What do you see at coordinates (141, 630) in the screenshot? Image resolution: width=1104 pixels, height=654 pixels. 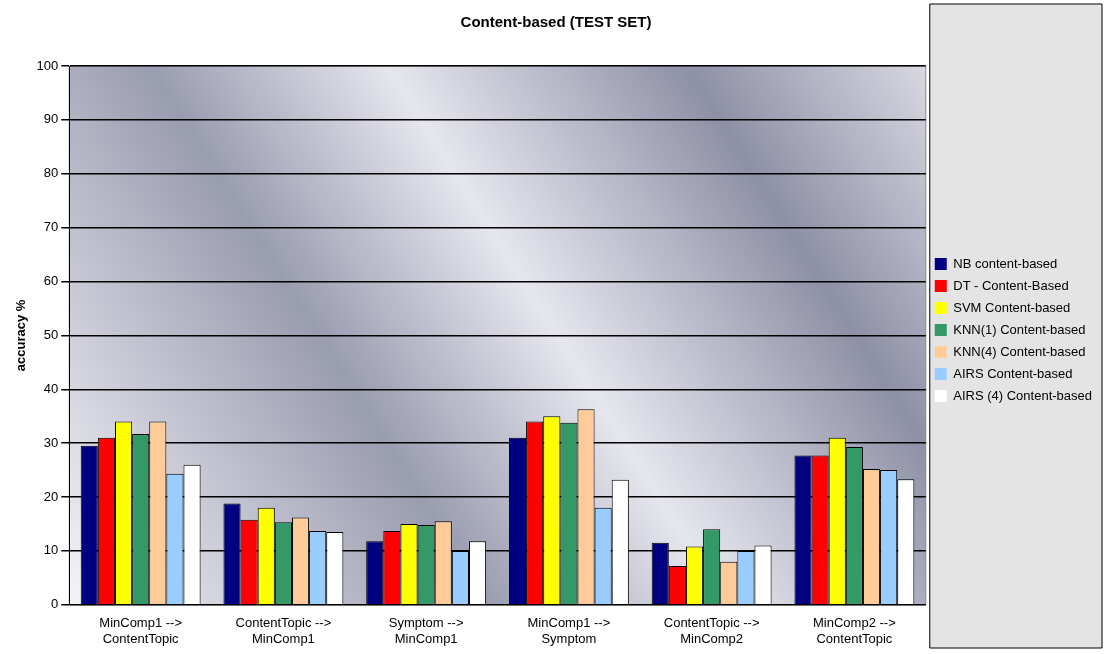 I see `x-tick-label: MinComp1 --> ContentTopic` at bounding box center [141, 630].